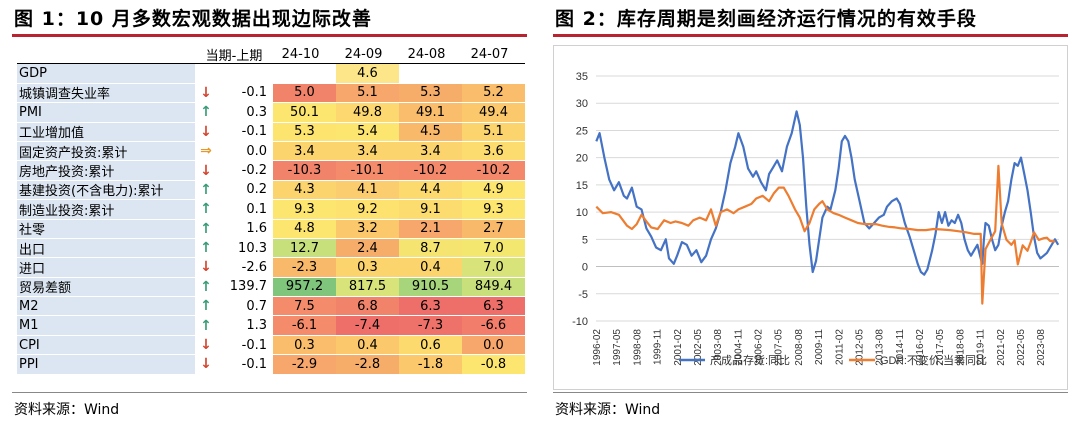 Image resolution: width=1080 pixels, height=427 pixels. What do you see at coordinates (245, 209) in the screenshot?
I see `change-value: 0.1` at bounding box center [245, 209].